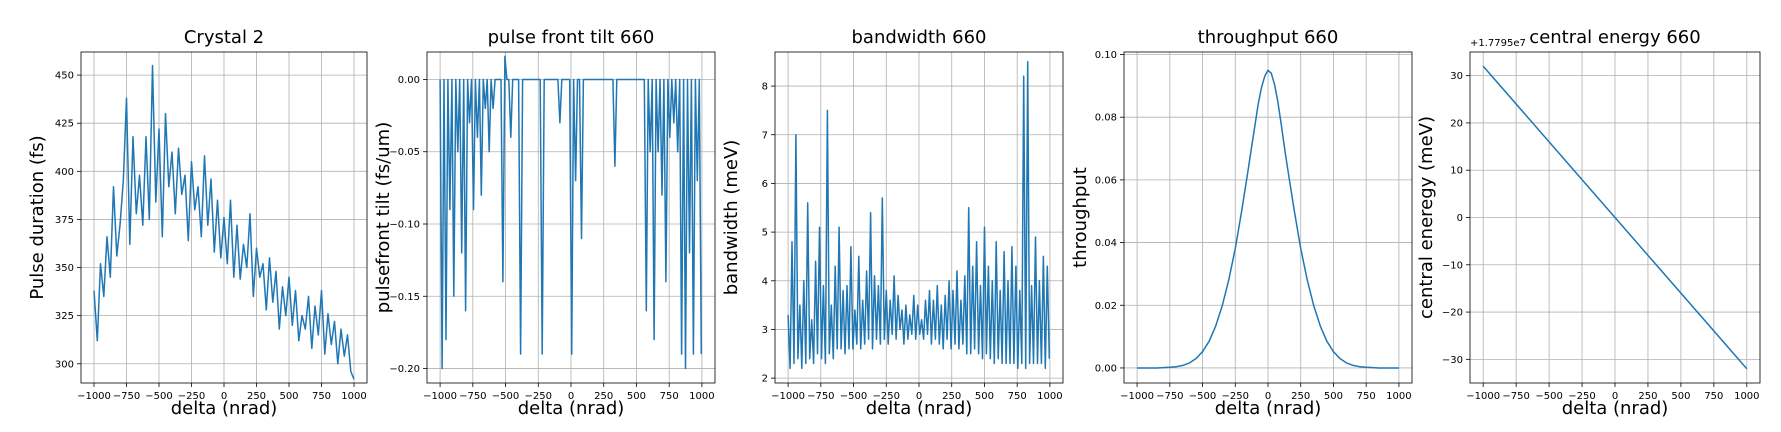  What do you see at coordinates (404, 225) in the screenshot?
I see `y-tick-label: −0.10` at bounding box center [404, 225].